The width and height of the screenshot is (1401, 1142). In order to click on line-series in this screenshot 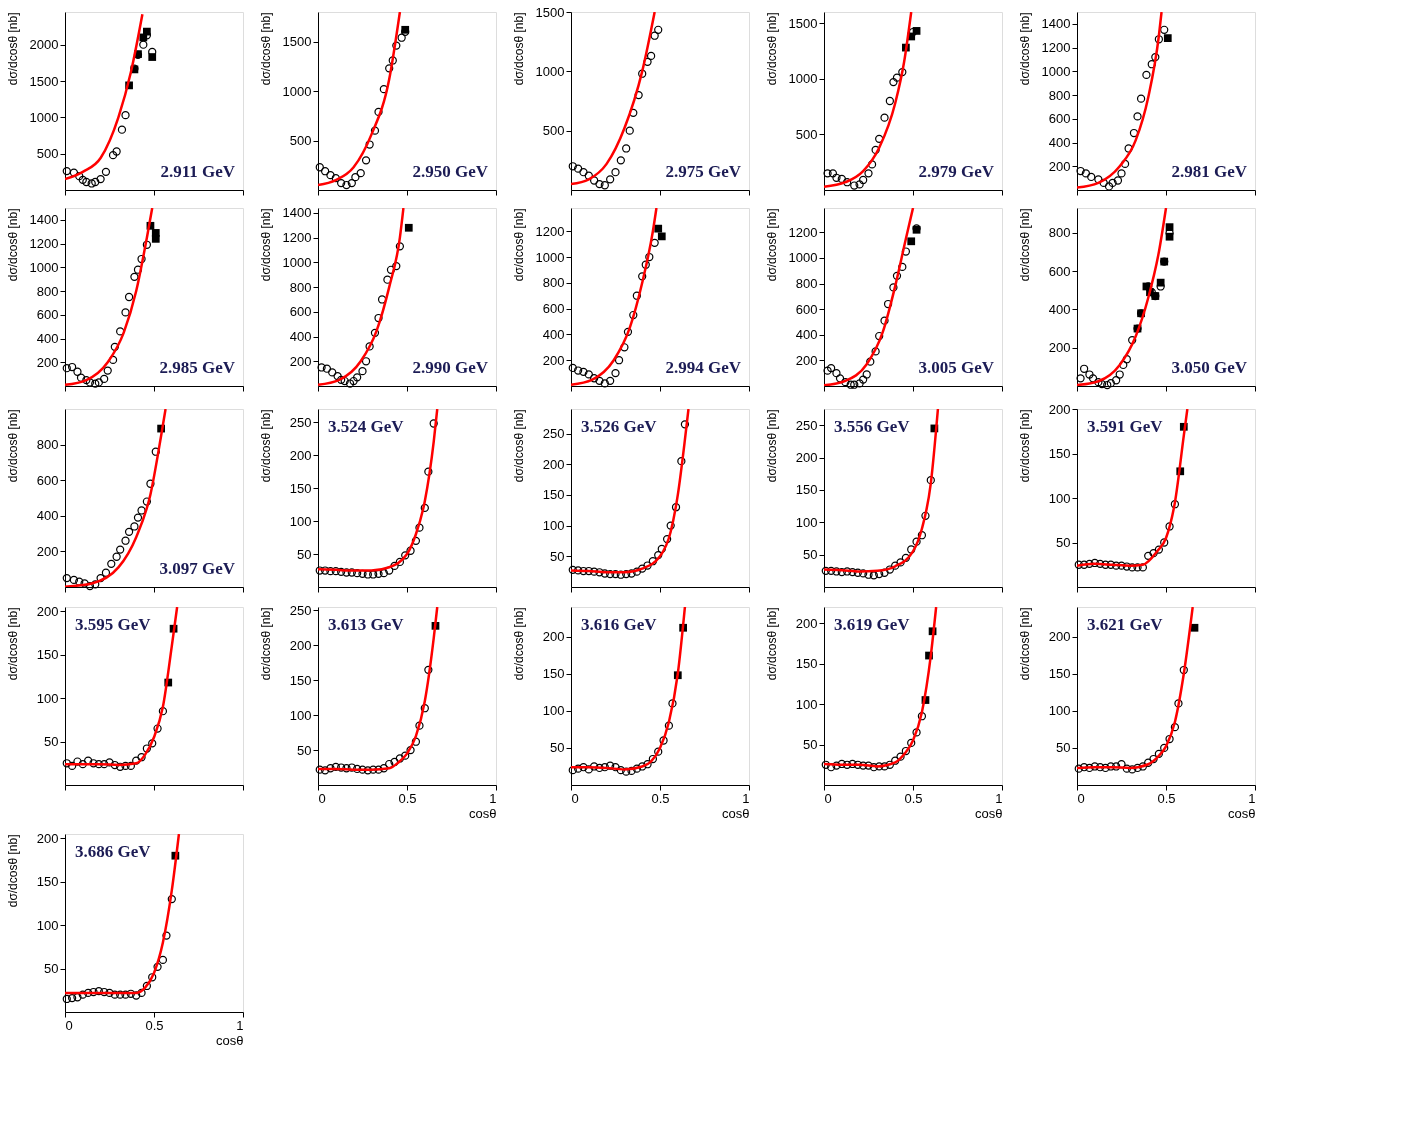, I will do `click(881, 687)`.